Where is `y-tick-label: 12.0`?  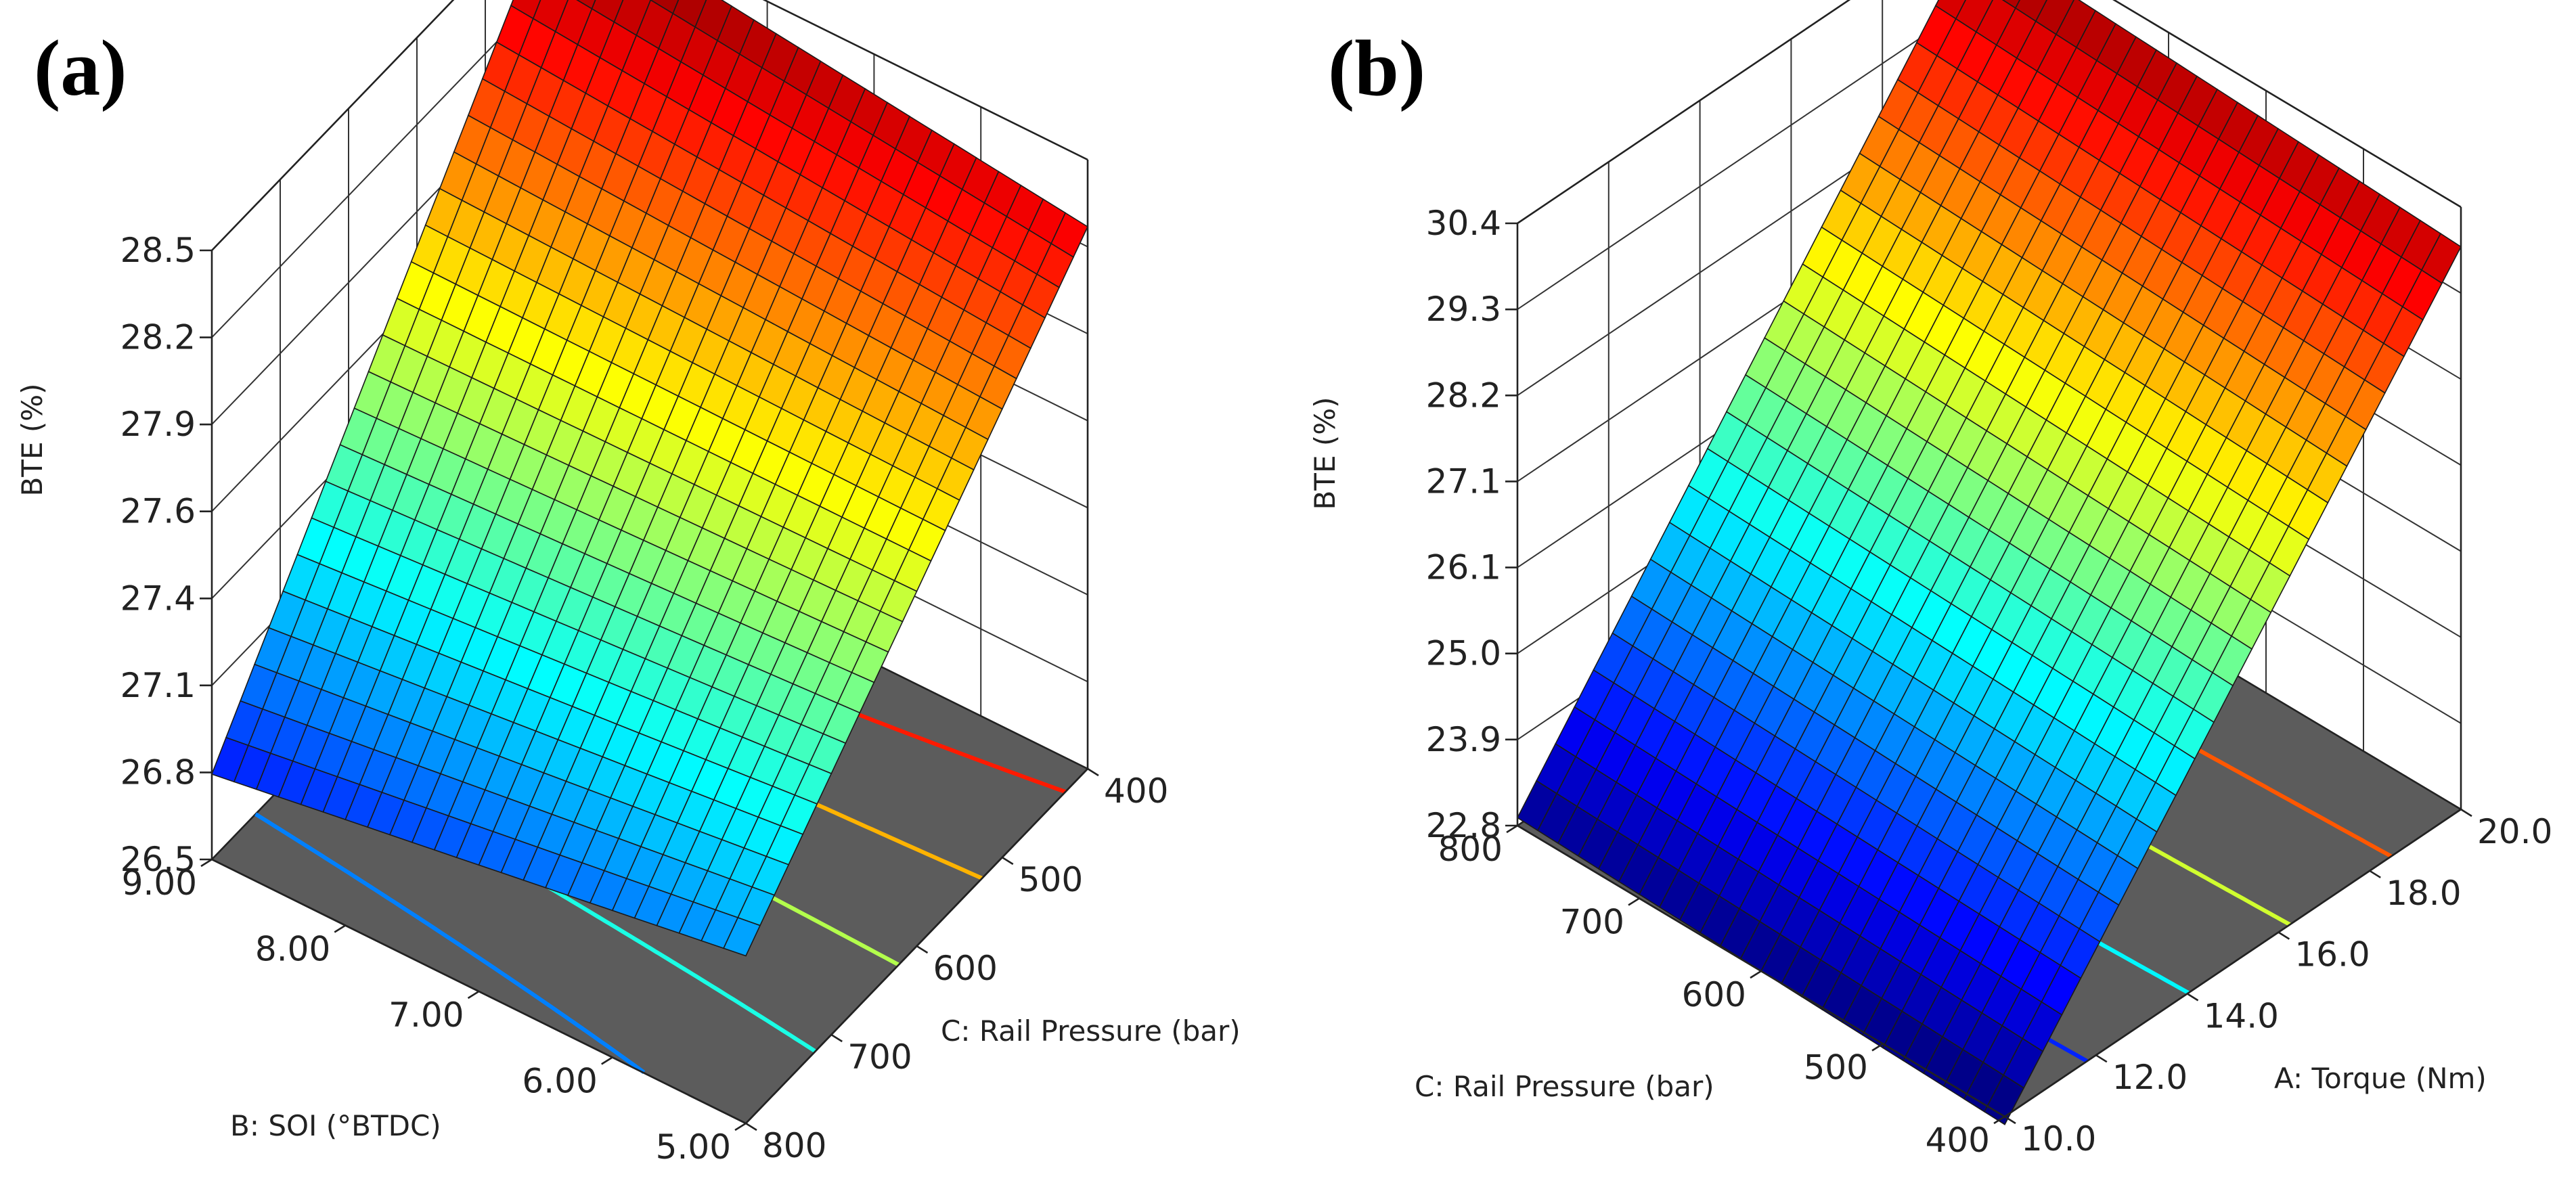
y-tick-label: 12.0 is located at coordinates (2150, 1077).